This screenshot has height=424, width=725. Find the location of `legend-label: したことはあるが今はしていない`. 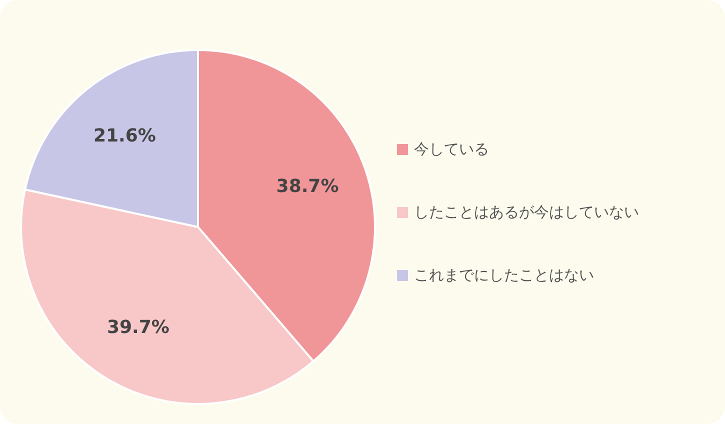

legend-label: したことはあるが今はしていない is located at coordinates (526, 212).